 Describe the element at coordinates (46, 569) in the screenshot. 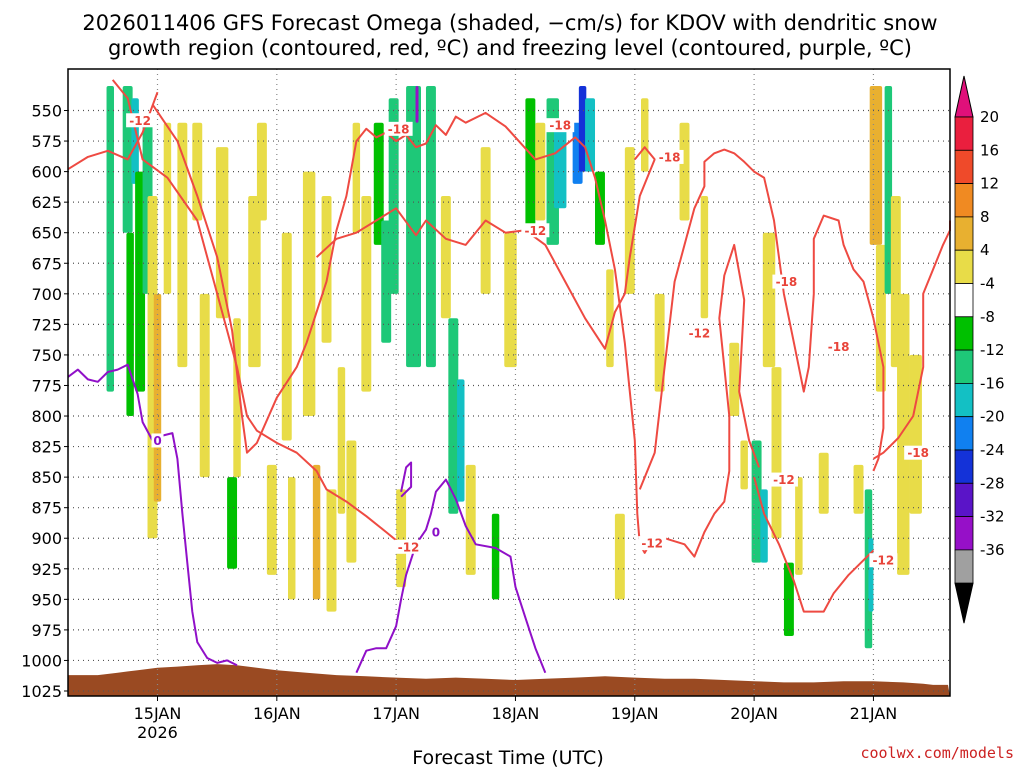

I see `y-tick-label: 925` at that location.